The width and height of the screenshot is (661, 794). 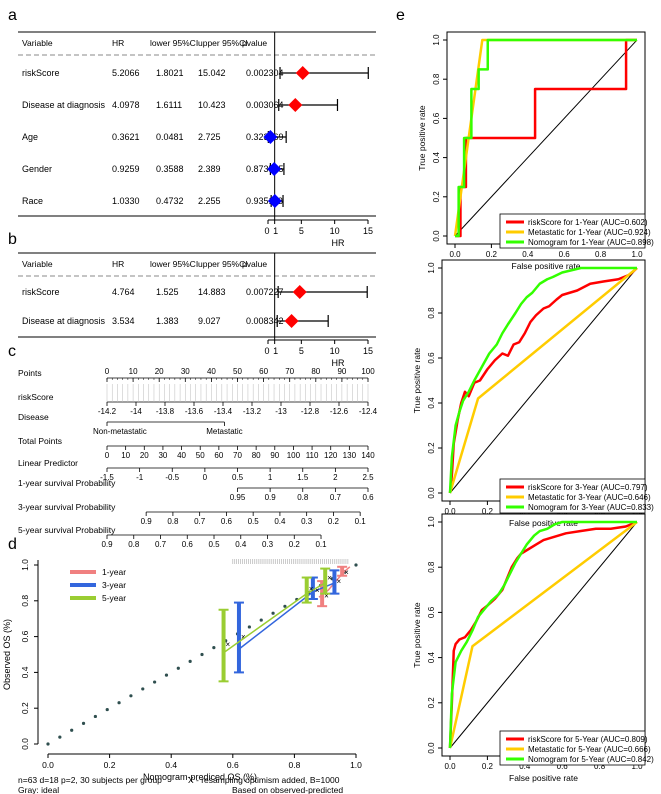 I want to click on roc-legend-label: Nomogram for 5-Year (AUC=0.842), so click(x=591, y=759).